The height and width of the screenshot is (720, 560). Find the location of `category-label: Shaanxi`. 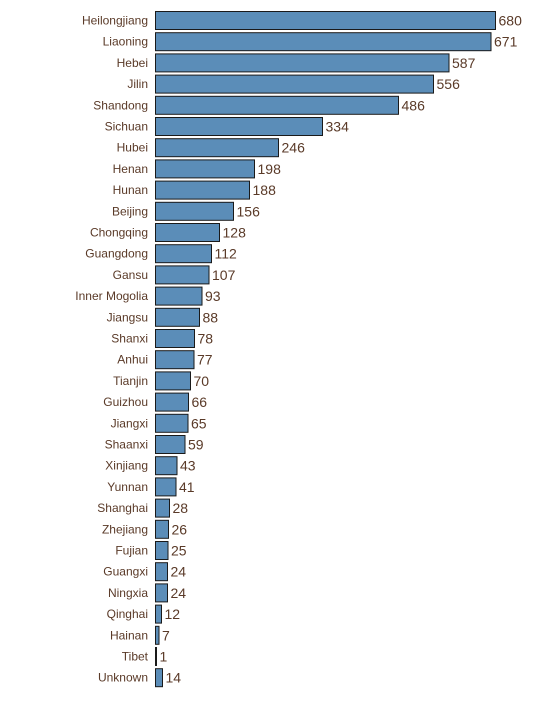

category-label: Shaanxi is located at coordinates (126, 445).